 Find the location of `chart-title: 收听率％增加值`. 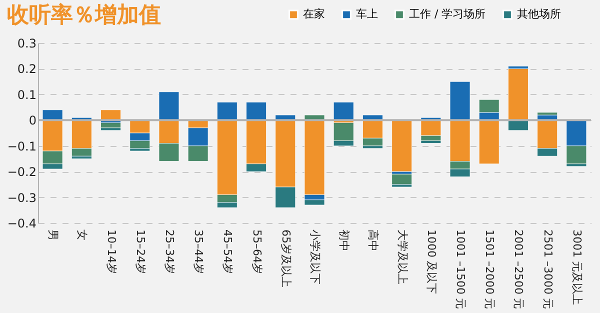

chart-title: 收听率％增加值 is located at coordinates (83, 15).